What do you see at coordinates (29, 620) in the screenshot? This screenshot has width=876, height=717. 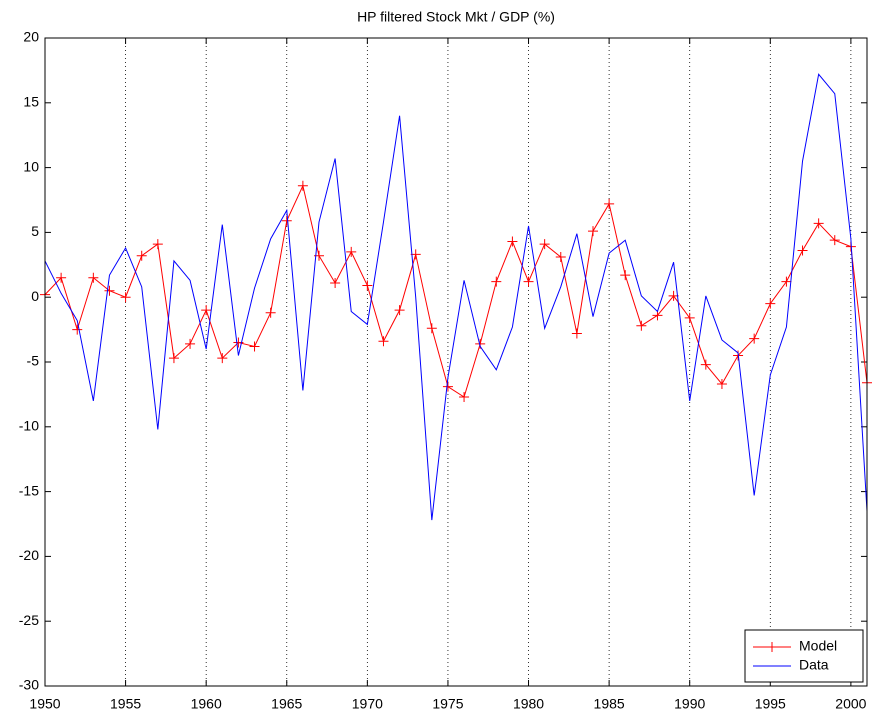 I see `y-tick-label: -25` at bounding box center [29, 620].